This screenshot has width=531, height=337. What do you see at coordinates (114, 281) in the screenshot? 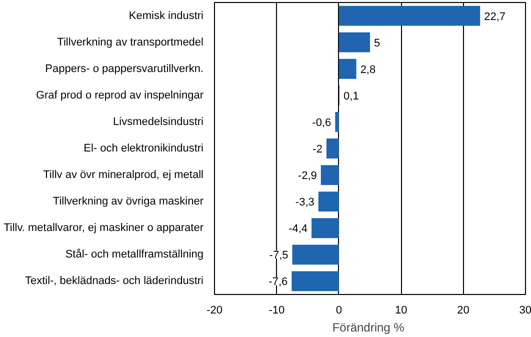
I see `y-tick-label: Textil-, beklädnads- och läderindustri` at bounding box center [114, 281].